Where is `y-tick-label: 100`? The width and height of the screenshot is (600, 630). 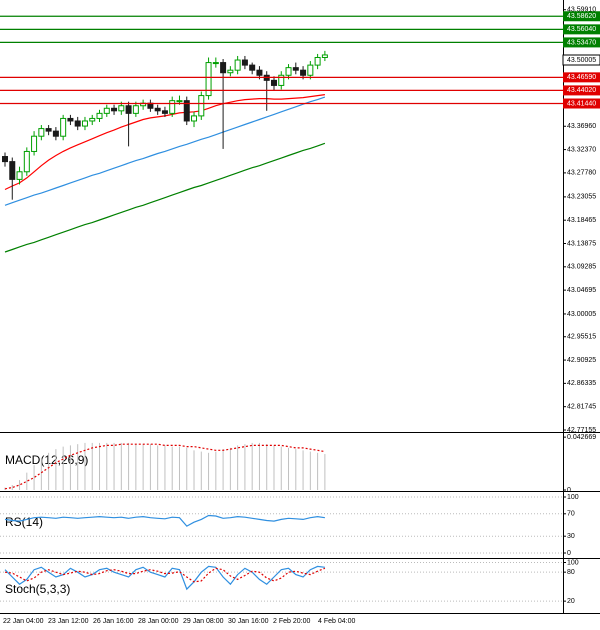
y-tick-label: 100 is located at coordinates (573, 562).